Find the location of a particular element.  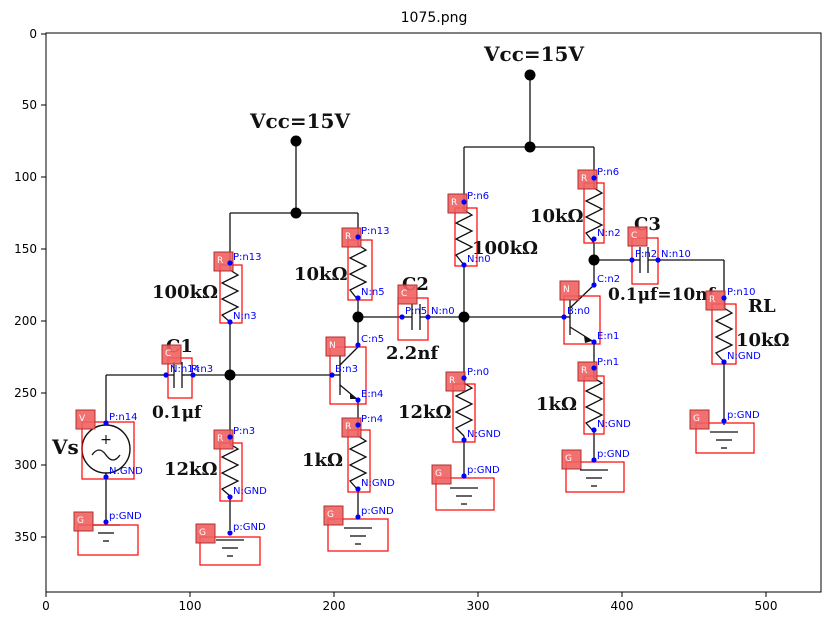

component-R: R P:n6 N:n2 is located at coordinates (599, 205).